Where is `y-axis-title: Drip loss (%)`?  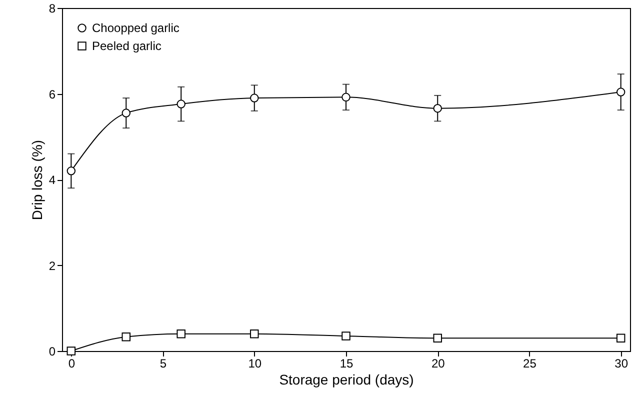 y-axis-title: Drip loss (%) is located at coordinates (36, 180).